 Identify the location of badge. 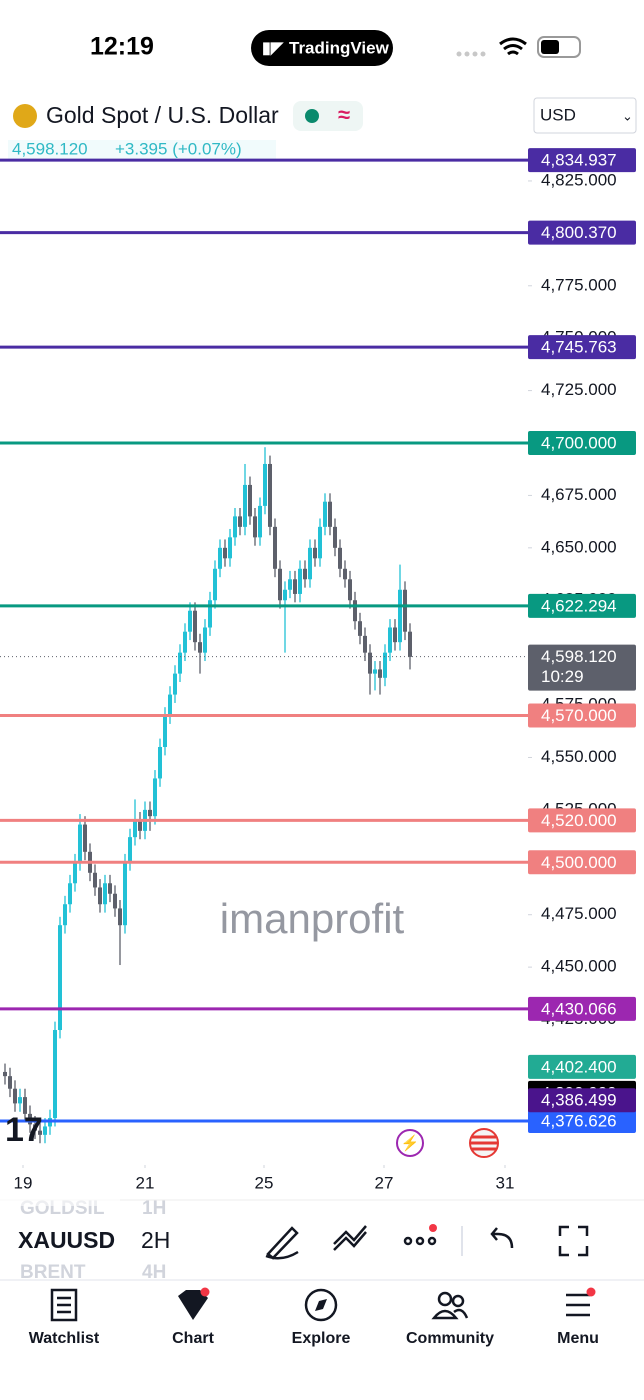
(433, 1228).